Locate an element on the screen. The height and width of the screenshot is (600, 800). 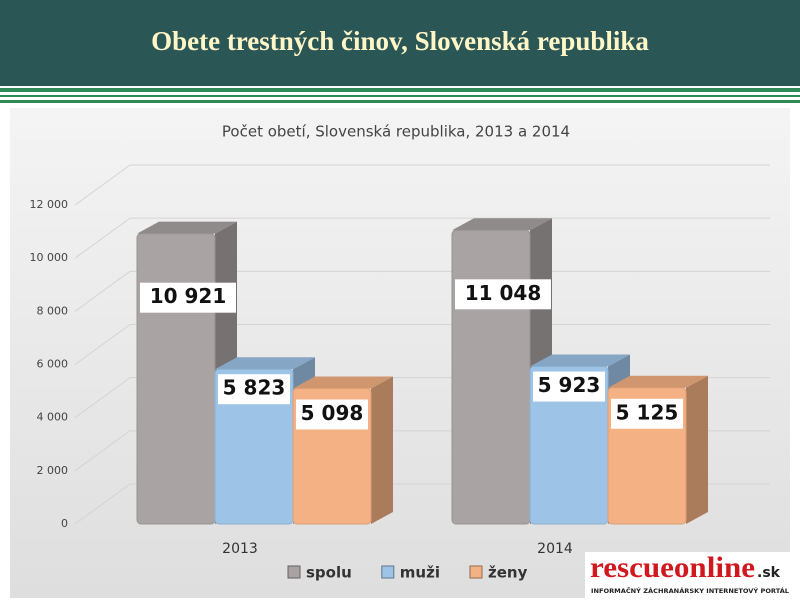
logo-domain: .sk is located at coordinates (769, 573).